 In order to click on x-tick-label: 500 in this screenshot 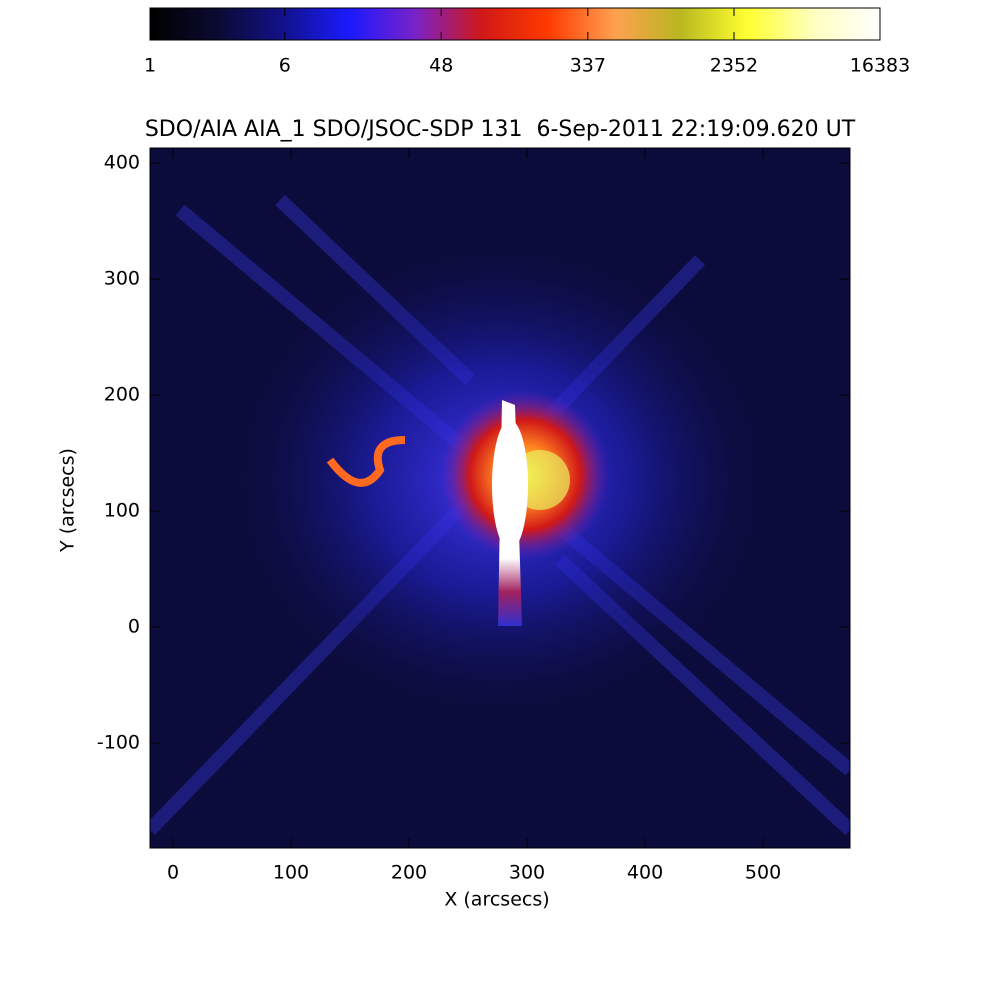, I will do `click(763, 873)`.